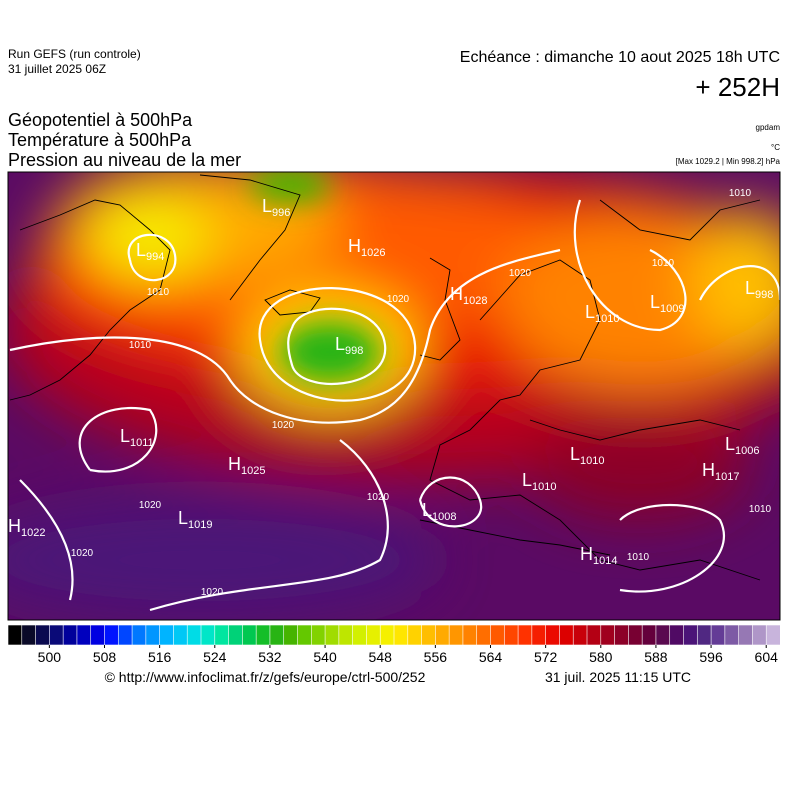 The image size is (788, 794). Describe the element at coordinates (253, 471) in the screenshot. I see `center-value: 1025` at that location.